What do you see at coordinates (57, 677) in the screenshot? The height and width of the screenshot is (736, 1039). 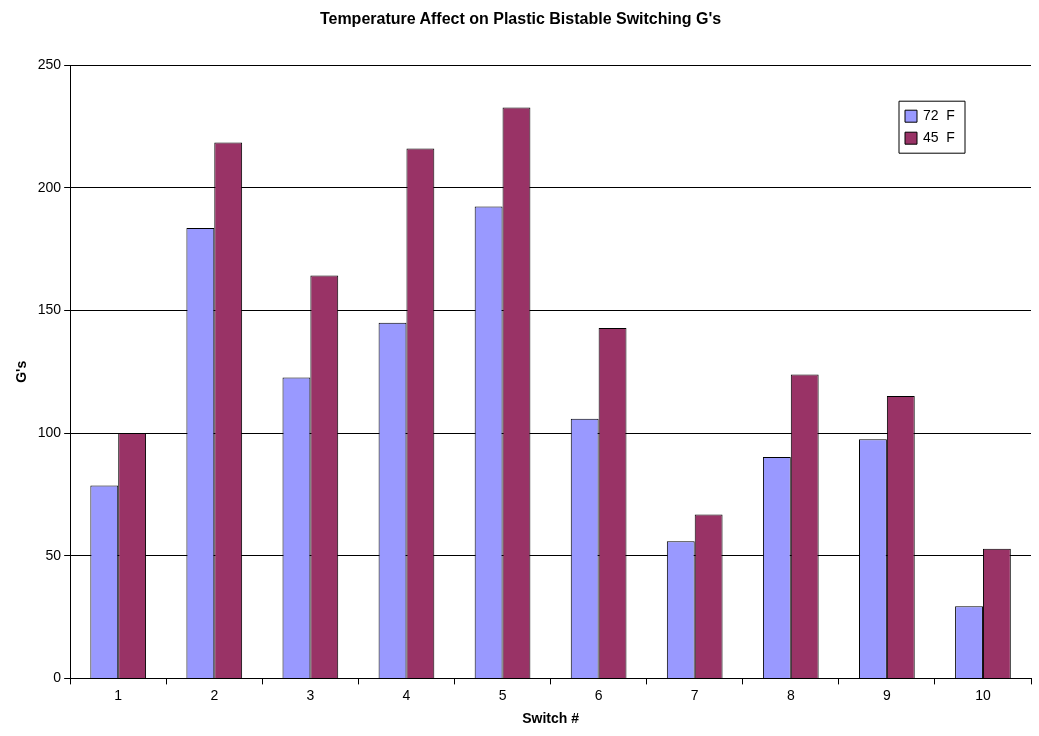 I see `y-tick-label: 0` at bounding box center [57, 677].